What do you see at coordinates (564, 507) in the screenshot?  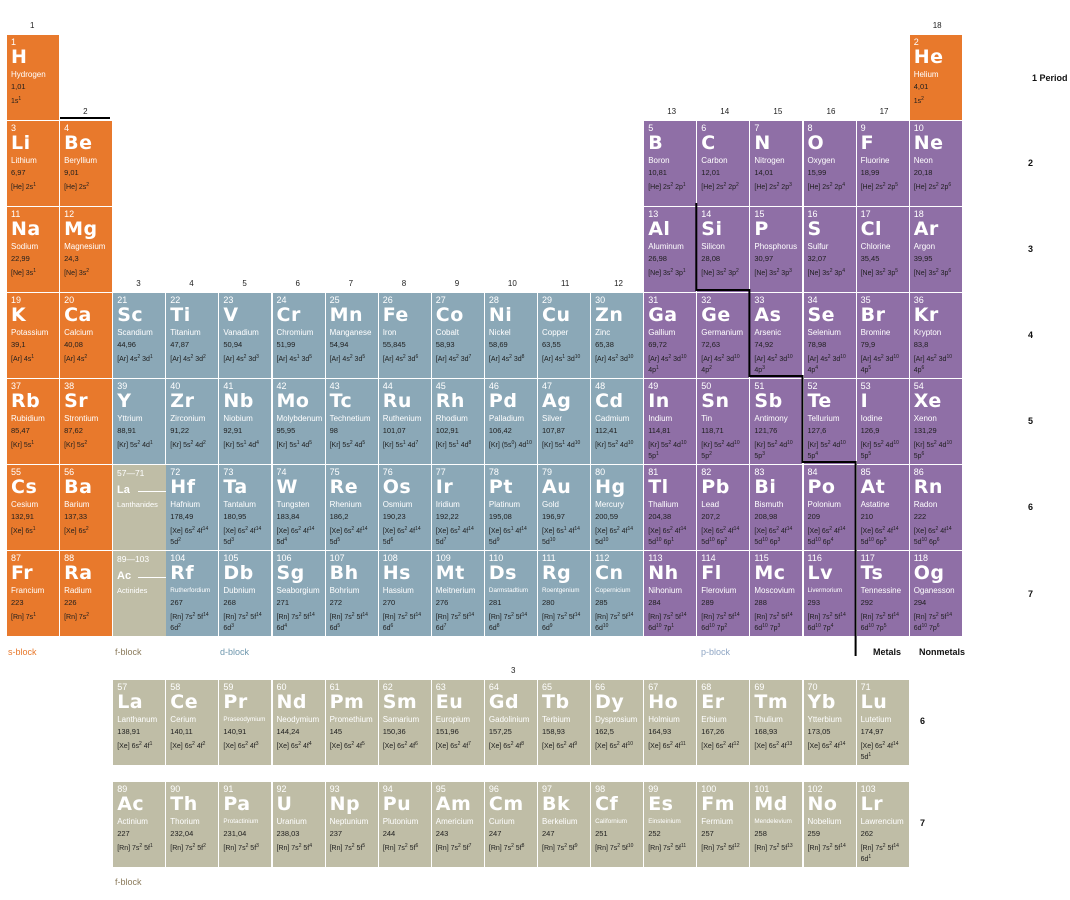 I see `element-cell-au: 79 Au Gold 196,97 [Xe] 6s1 4f14 5d10` at bounding box center [564, 507].